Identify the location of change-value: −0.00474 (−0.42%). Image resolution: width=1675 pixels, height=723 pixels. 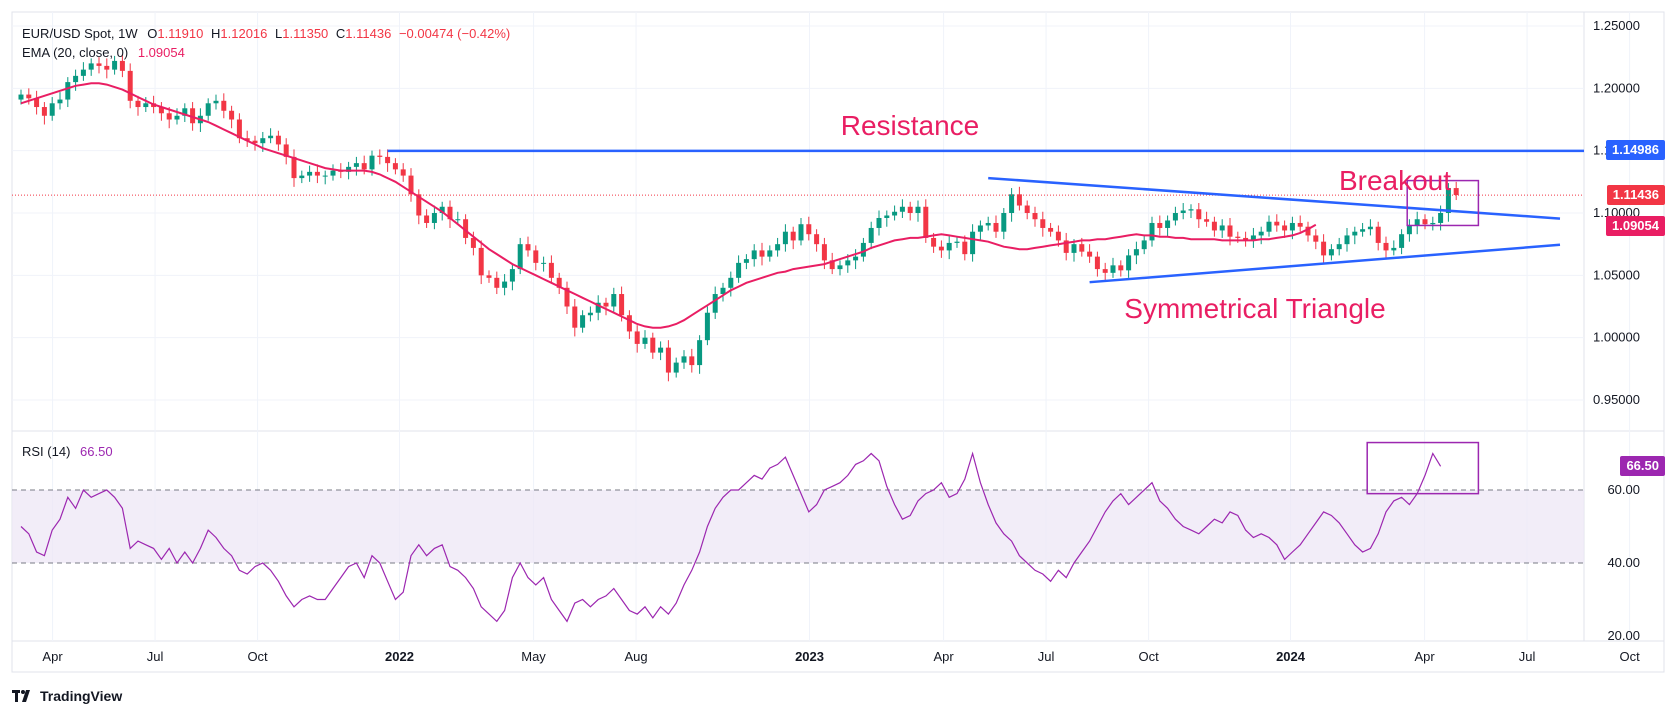
(454, 33).